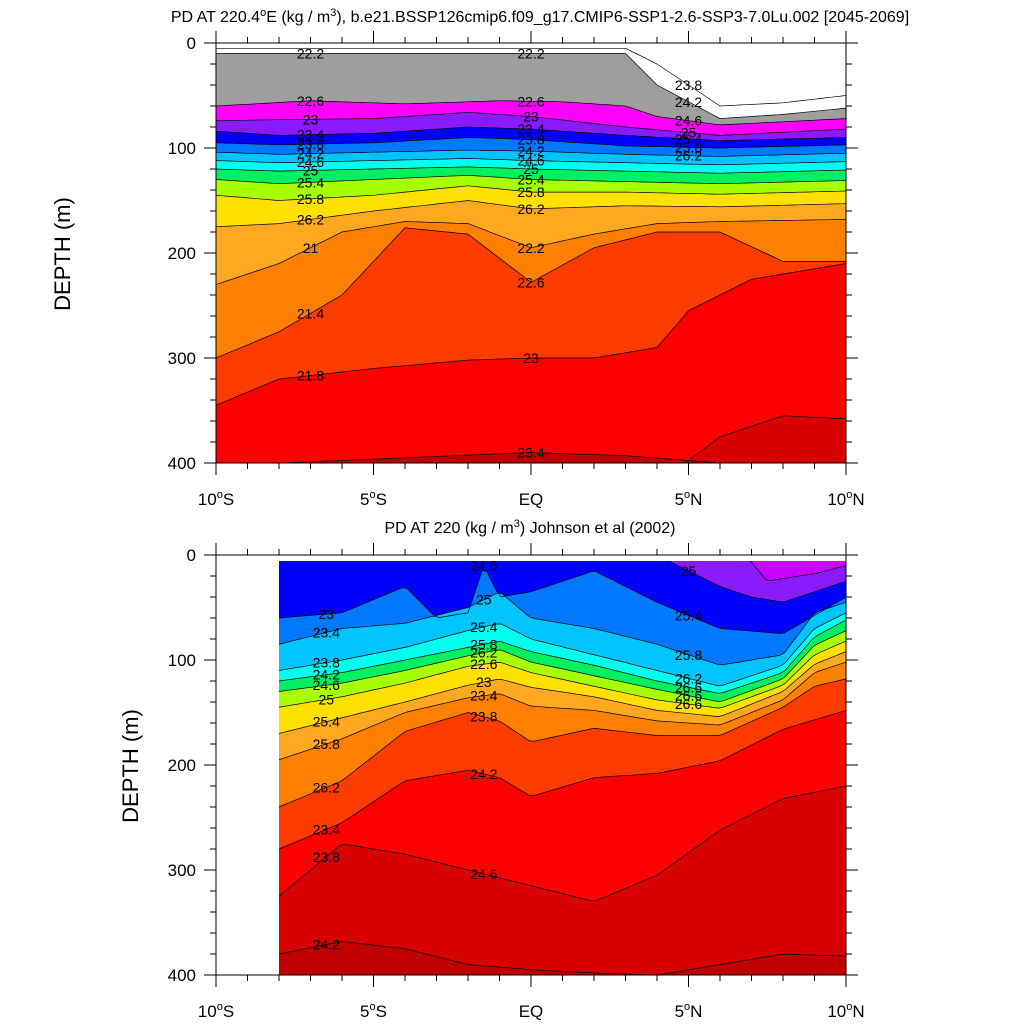 This screenshot has height=1024, width=1024. What do you see at coordinates (689, 499) in the screenshot?
I see `x-tick-label: 5oN` at bounding box center [689, 499].